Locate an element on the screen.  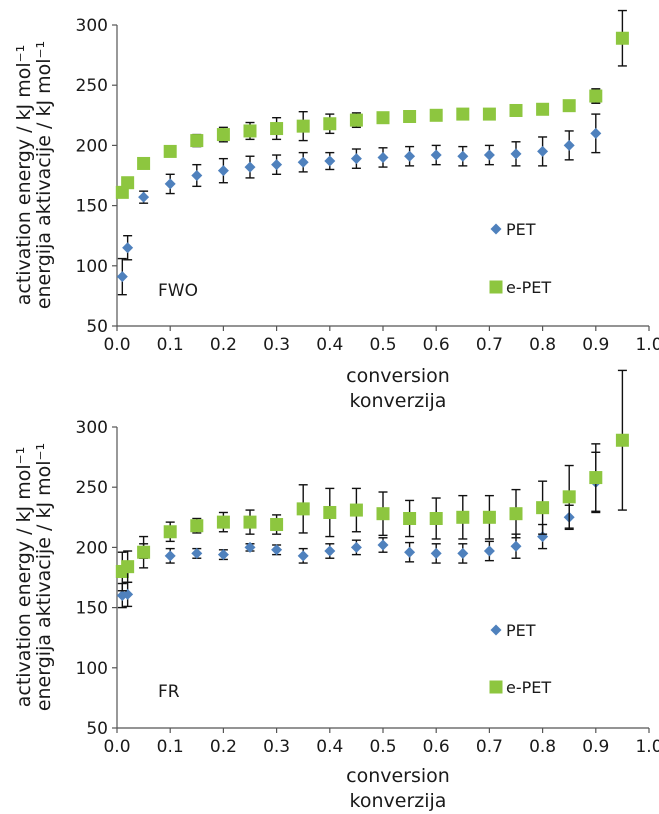
legend-marker-diamond is located at coordinates (496, 229).